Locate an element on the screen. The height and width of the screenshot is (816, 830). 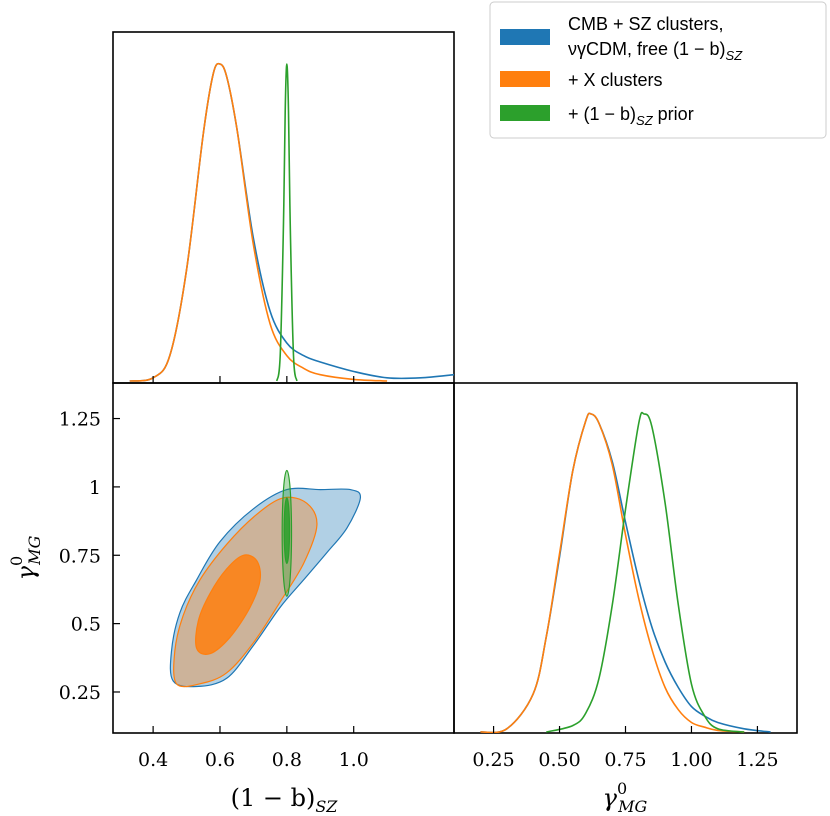
corner-y-tick-label: 0.75 is located at coordinates (80, 556).